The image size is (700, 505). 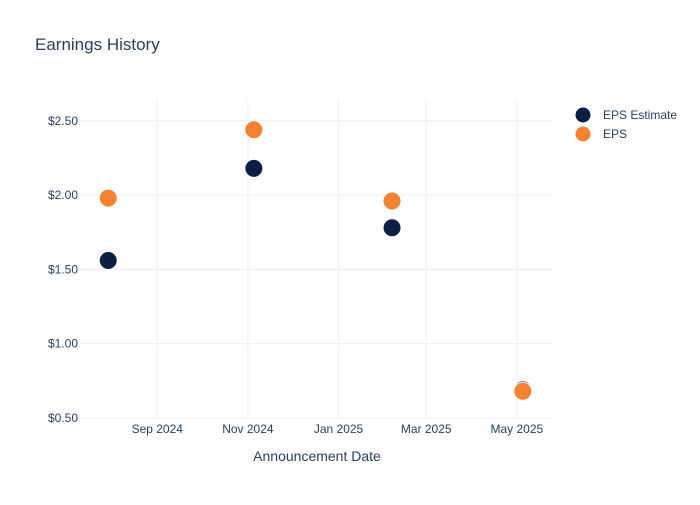 What do you see at coordinates (517, 429) in the screenshot?
I see `x-tick-label: May 2025` at bounding box center [517, 429].